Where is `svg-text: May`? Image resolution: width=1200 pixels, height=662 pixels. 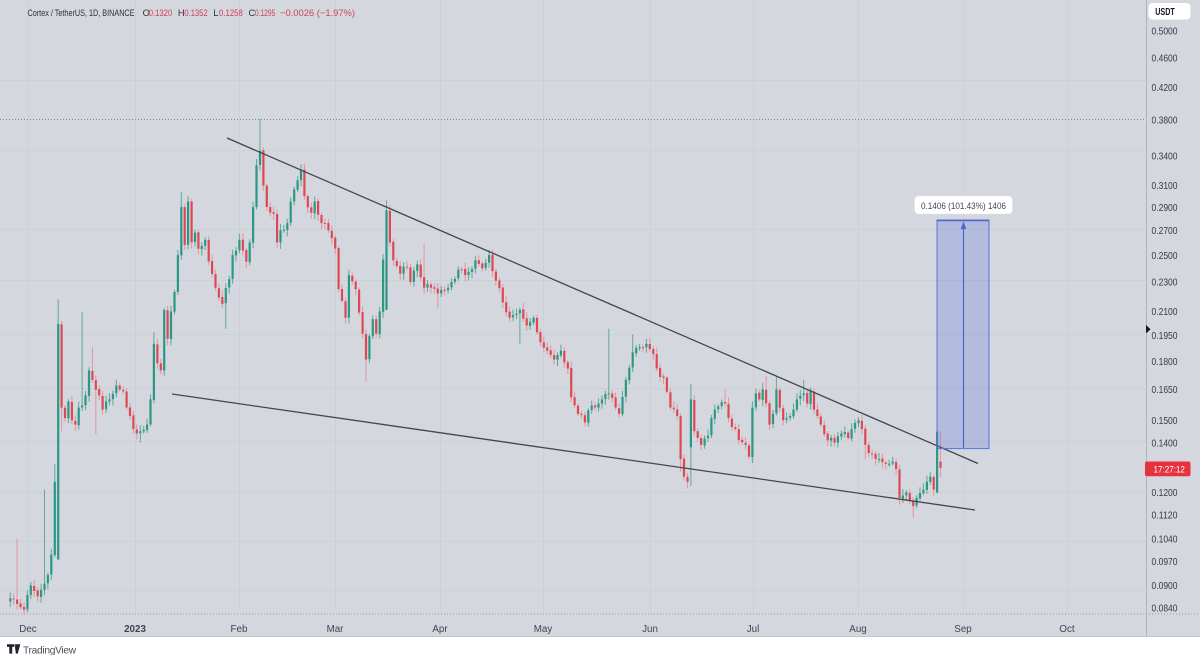 svg-text: May is located at coordinates (543, 629).